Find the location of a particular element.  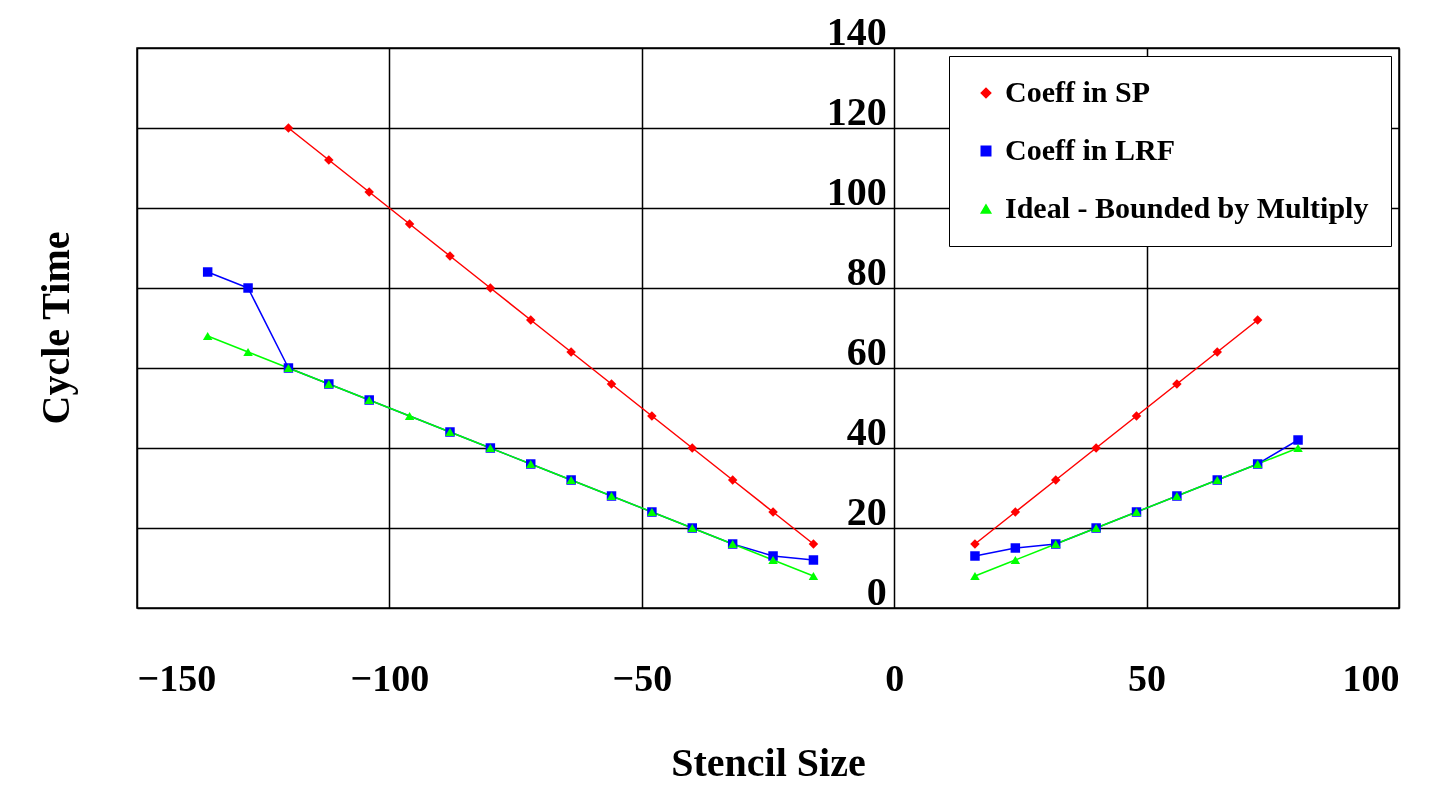

legend-label: Coeff in LRF is located at coordinates (1090, 149).